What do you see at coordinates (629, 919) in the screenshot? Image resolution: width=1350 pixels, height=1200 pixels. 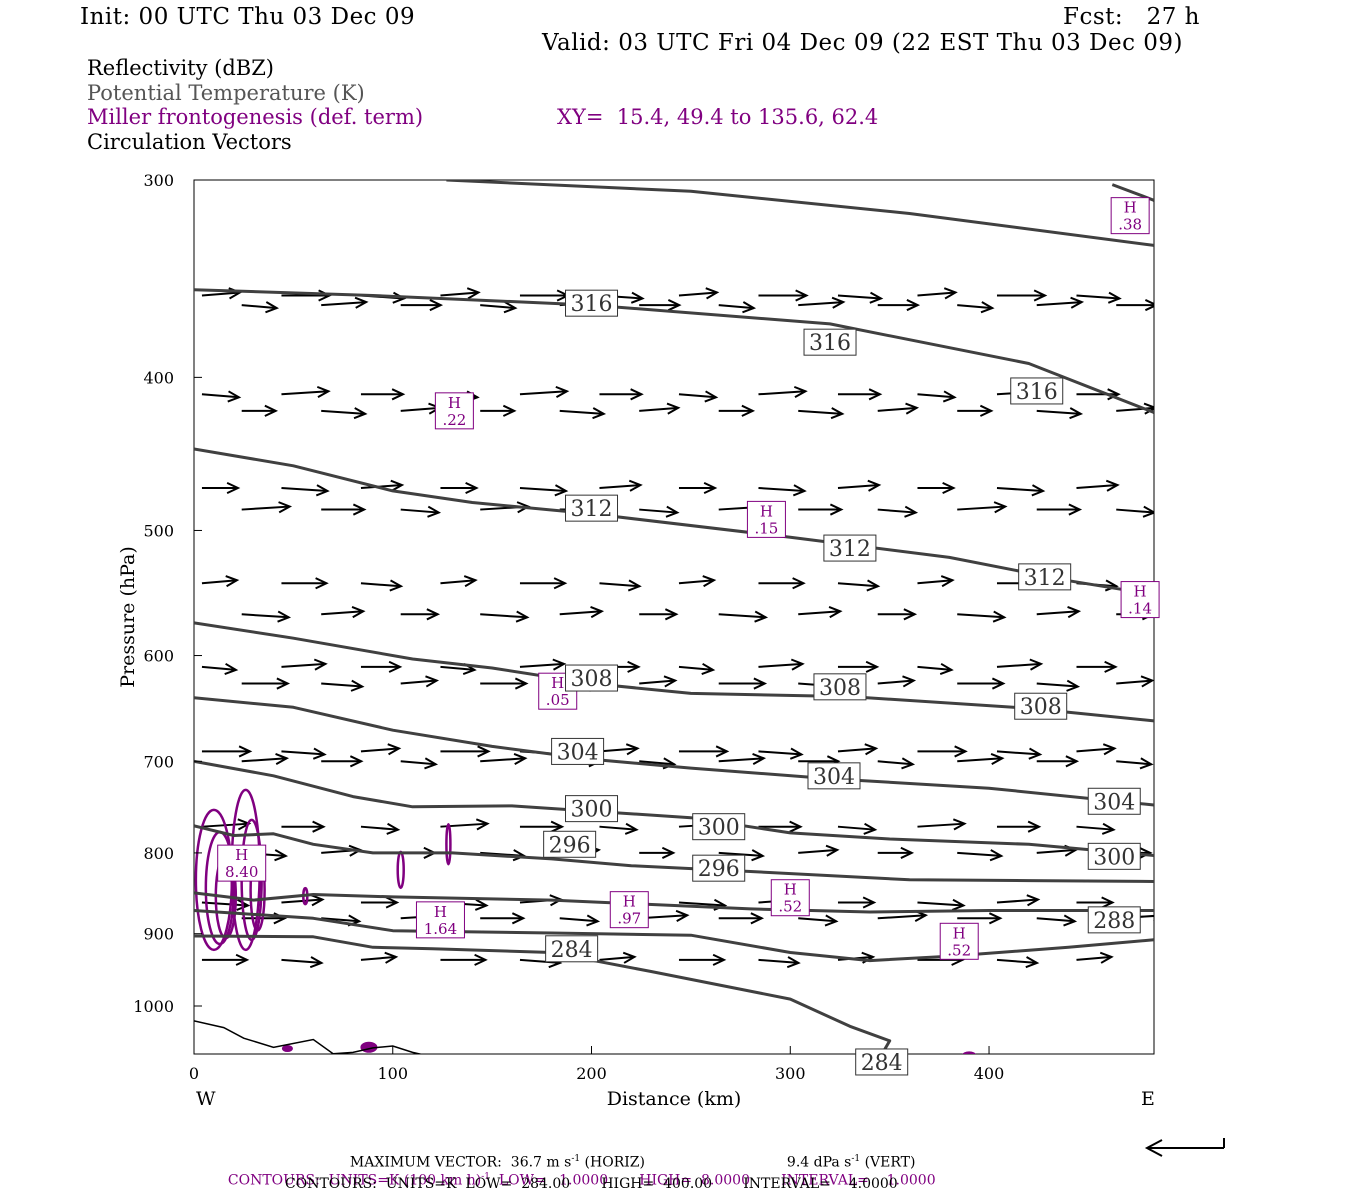 I see `frontogenesis-max-value: .97` at bounding box center [629, 919].